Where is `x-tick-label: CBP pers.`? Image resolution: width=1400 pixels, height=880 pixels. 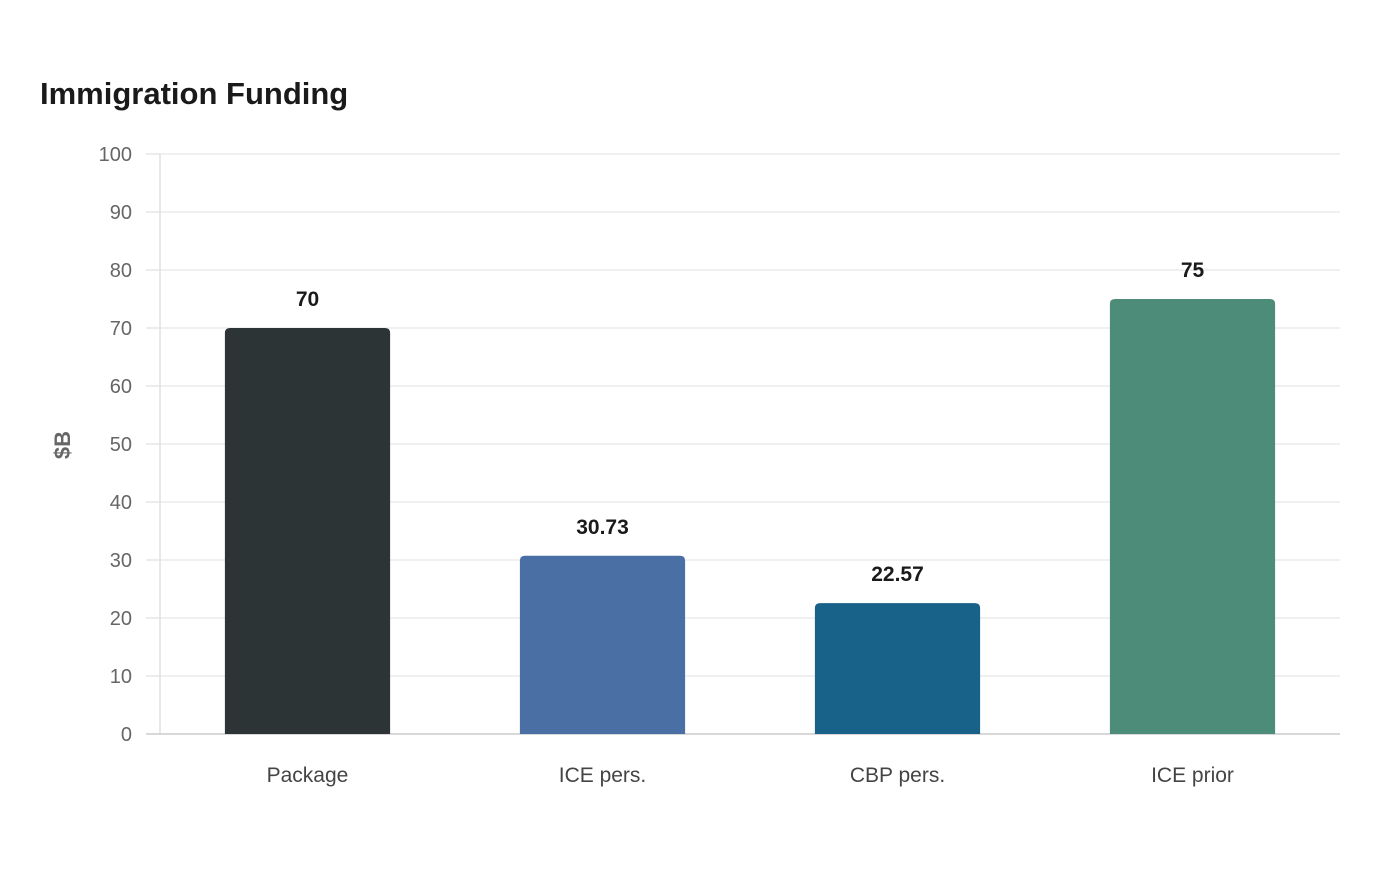
x-tick-label: CBP pers. is located at coordinates (897, 775).